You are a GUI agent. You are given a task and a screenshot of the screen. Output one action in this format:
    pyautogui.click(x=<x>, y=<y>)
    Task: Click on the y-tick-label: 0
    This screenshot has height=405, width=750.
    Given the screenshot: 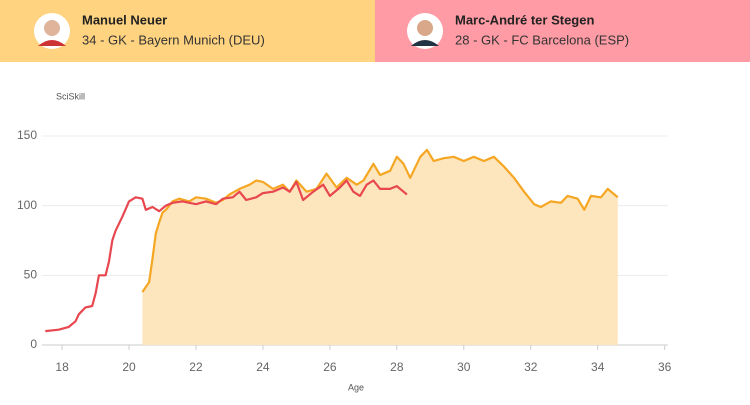 What is the action you would take?
    pyautogui.click(x=33, y=344)
    